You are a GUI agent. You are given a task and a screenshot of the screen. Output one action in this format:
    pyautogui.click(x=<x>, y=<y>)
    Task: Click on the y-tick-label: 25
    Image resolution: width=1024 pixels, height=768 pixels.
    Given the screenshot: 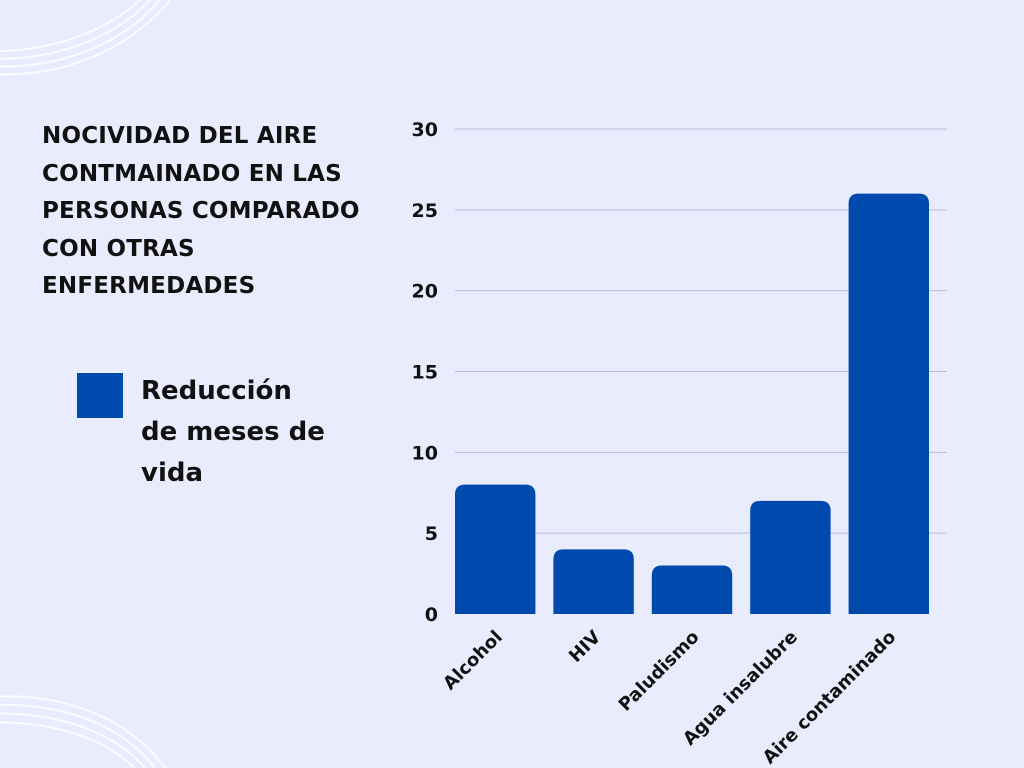 What is the action you would take?
    pyautogui.click(x=425, y=211)
    